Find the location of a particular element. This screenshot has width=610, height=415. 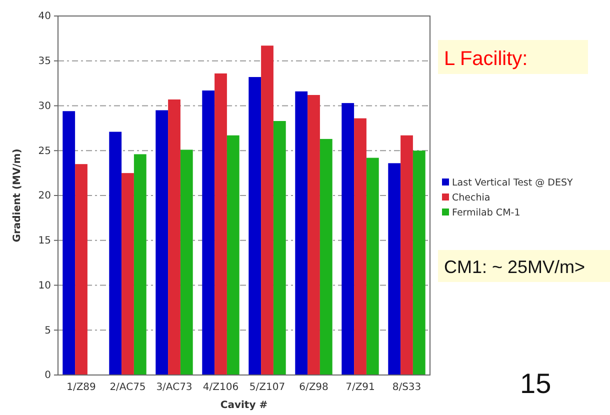

text: CM1: ~ 25MV/m> is located at coordinates (515, 267).